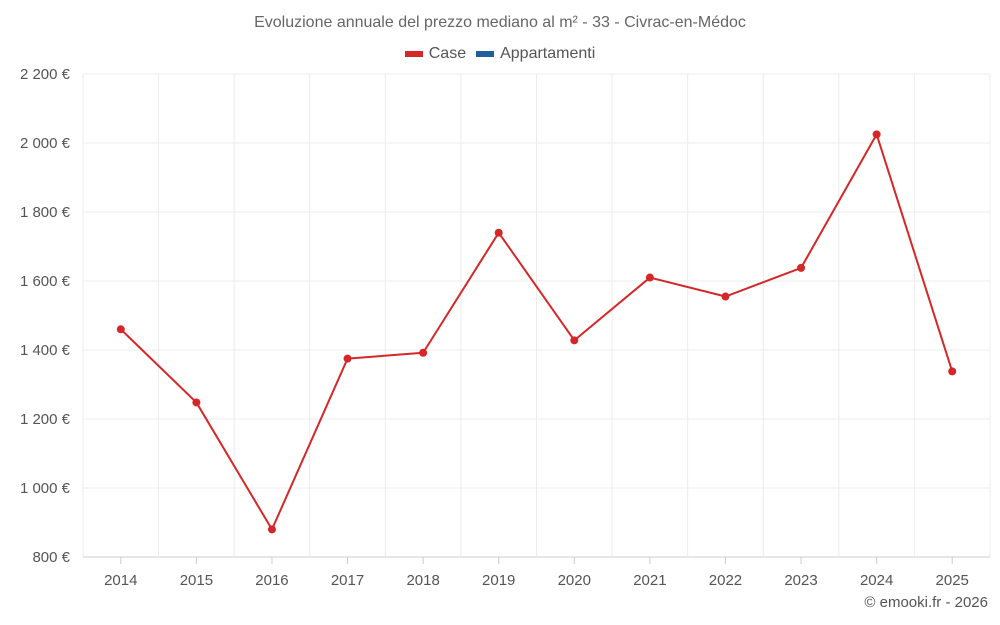  What do you see at coordinates (45, 419) in the screenshot?
I see `y-tick-label: 1 200 €` at bounding box center [45, 419].